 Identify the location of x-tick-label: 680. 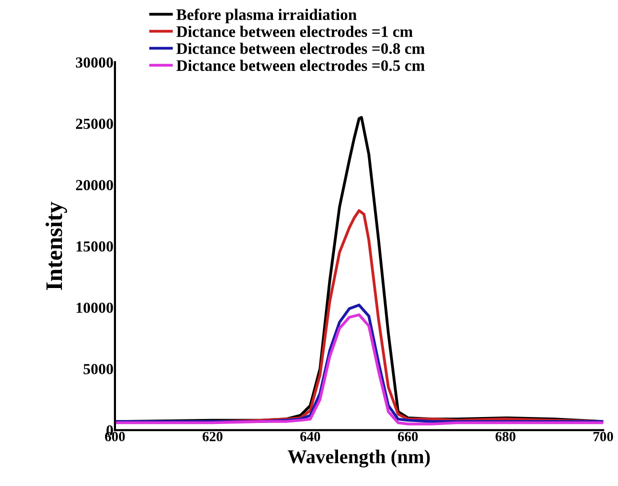
(506, 437).